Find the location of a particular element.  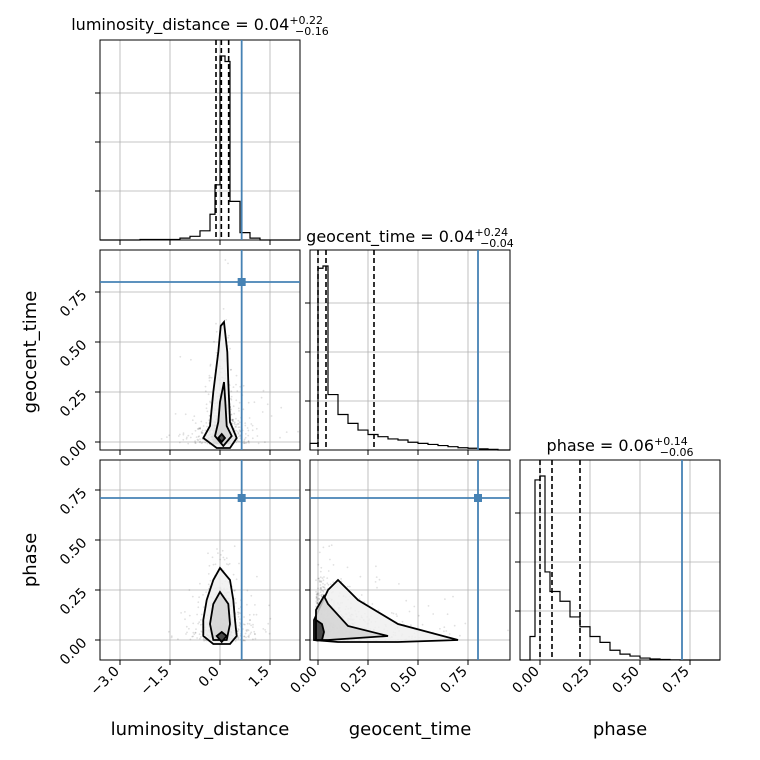

ylabel-geocent-time: geocent_time is located at coordinates (30, 352).